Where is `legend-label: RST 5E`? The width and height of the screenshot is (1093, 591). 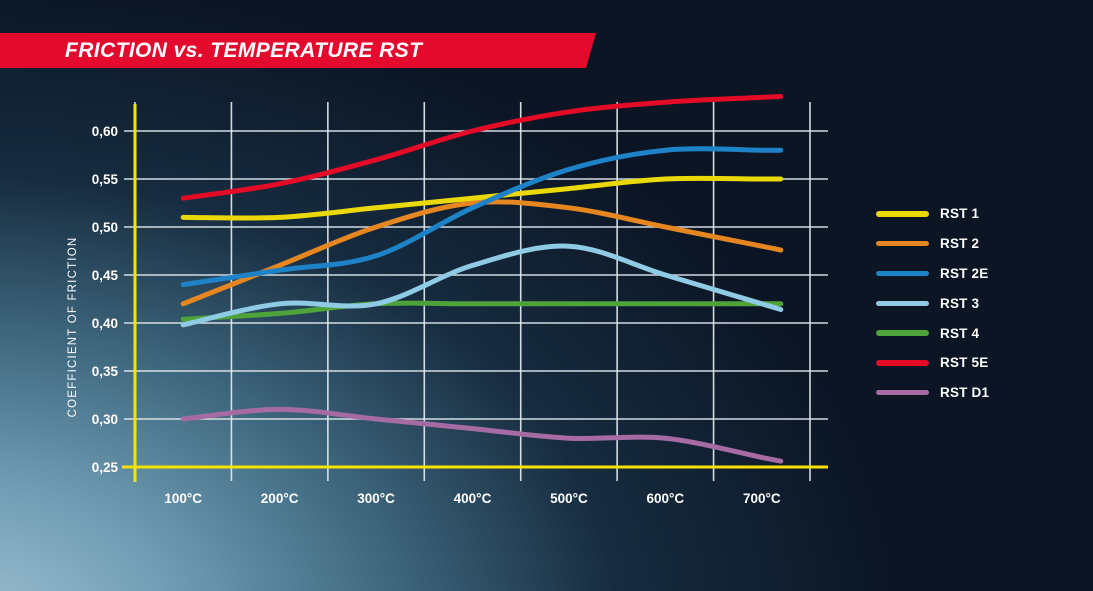
legend-label: RST 5E is located at coordinates (964, 363).